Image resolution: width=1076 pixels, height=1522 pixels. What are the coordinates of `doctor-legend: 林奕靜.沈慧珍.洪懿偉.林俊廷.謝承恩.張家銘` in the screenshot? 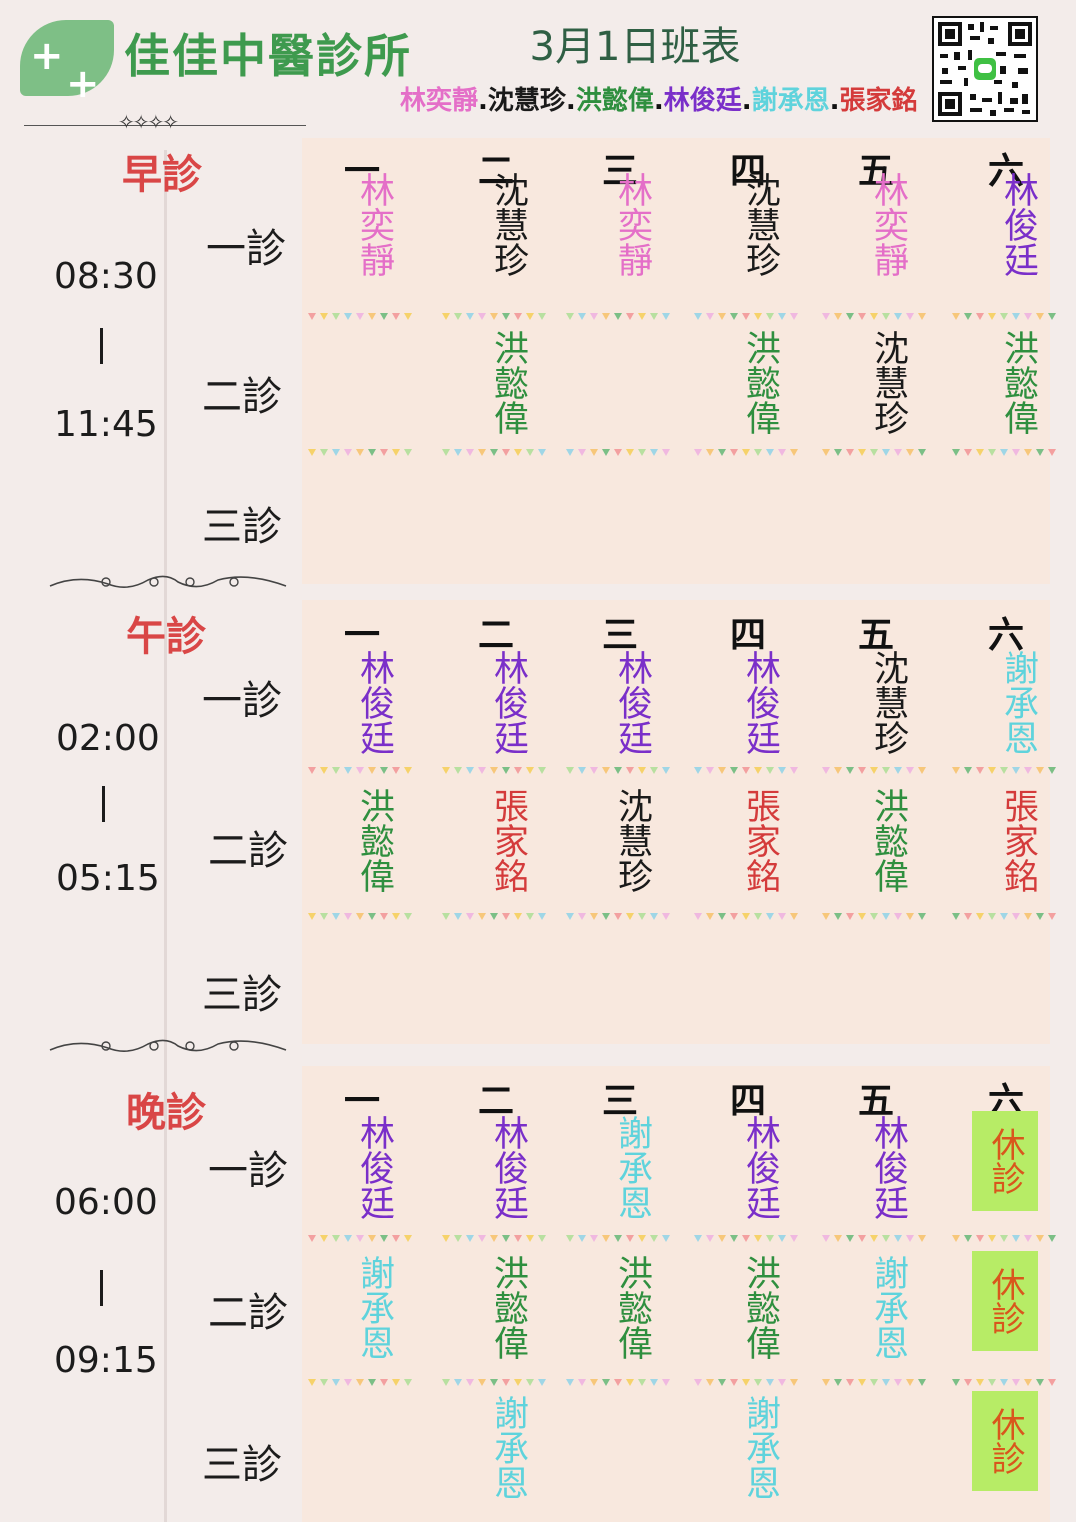 It's located at (659, 98).